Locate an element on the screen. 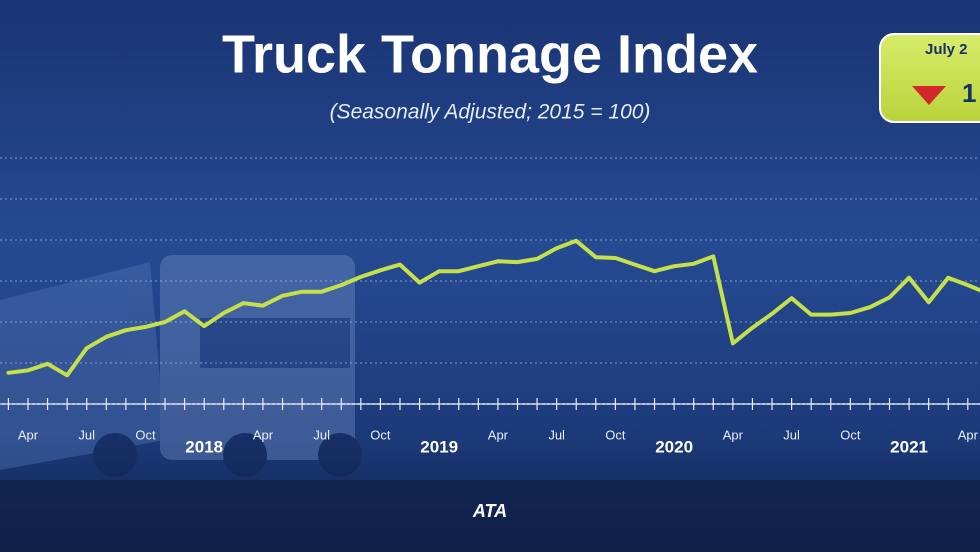 The image size is (980, 552). x-tick-label: 2019 is located at coordinates (439, 446).